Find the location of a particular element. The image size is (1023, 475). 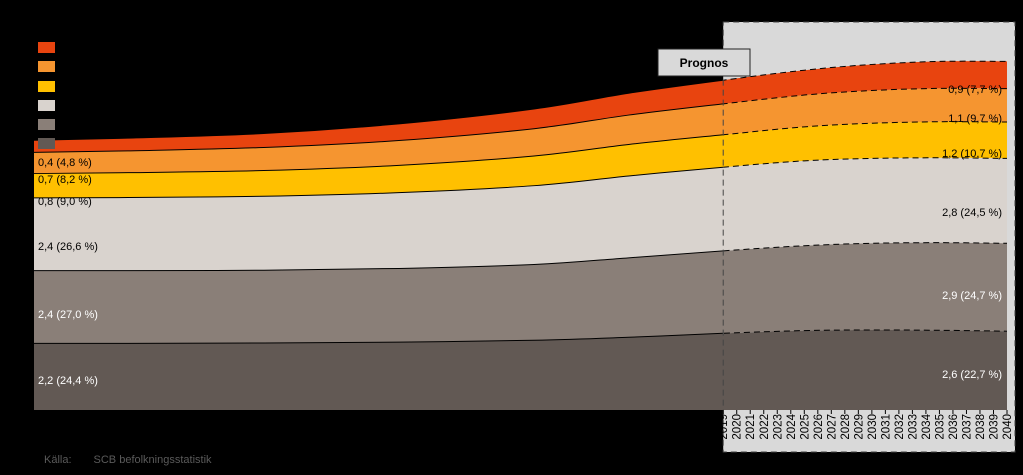

x-tick-label-16: 2035 is located at coordinates (940, 427).